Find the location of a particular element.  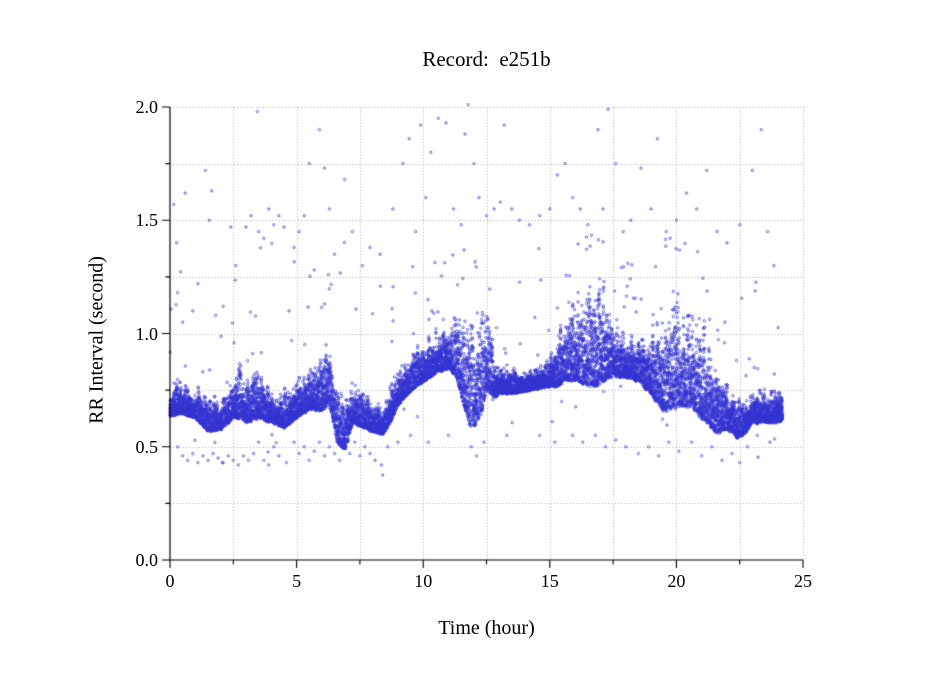

x-tick-label: 15 is located at coordinates (549, 581).